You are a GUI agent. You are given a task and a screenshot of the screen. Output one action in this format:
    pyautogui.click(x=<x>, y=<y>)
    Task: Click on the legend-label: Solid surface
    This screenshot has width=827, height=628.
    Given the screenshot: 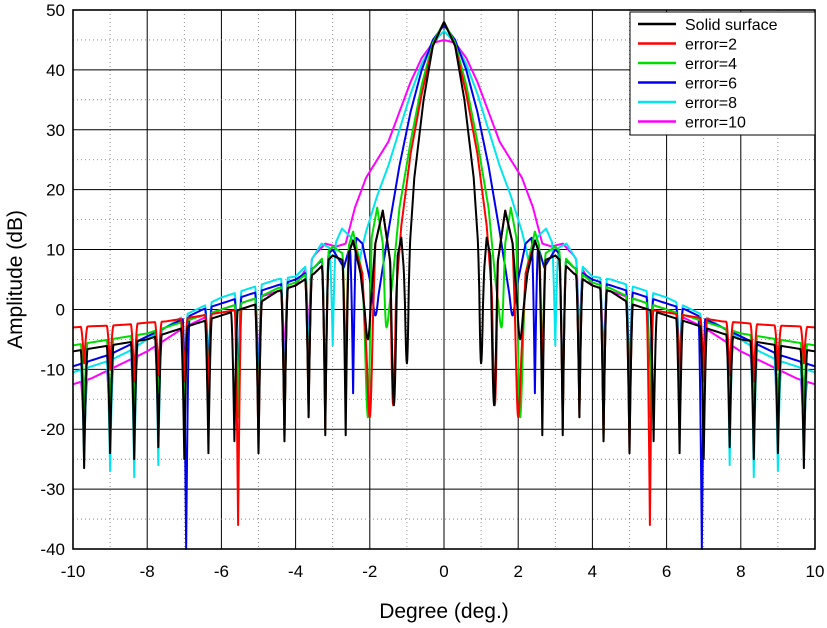 What is the action you would take?
    pyautogui.click(x=731, y=25)
    